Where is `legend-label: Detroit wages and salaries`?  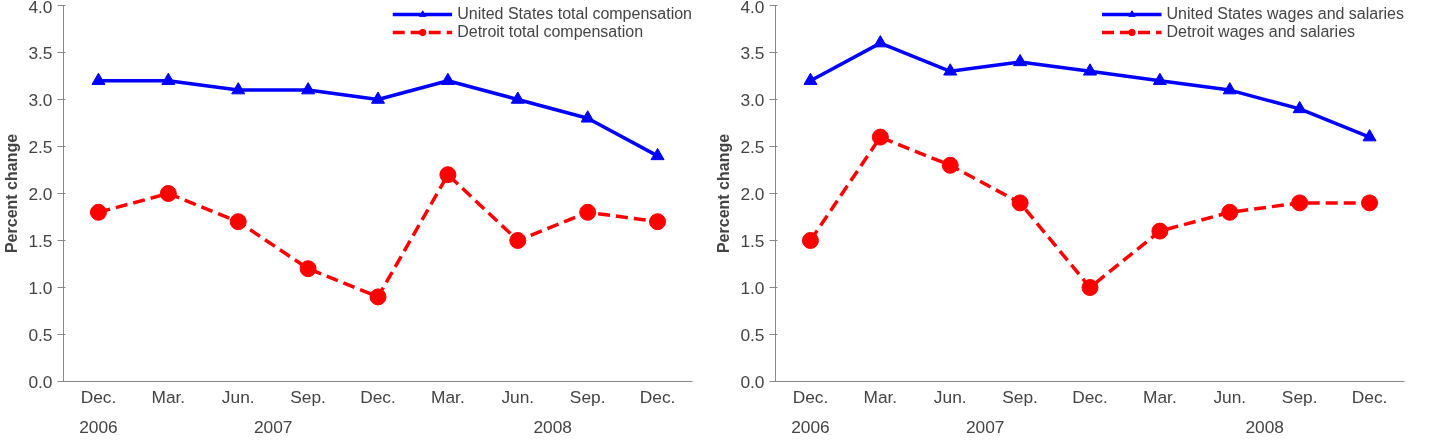
legend-label: Detroit wages and salaries is located at coordinates (1261, 32).